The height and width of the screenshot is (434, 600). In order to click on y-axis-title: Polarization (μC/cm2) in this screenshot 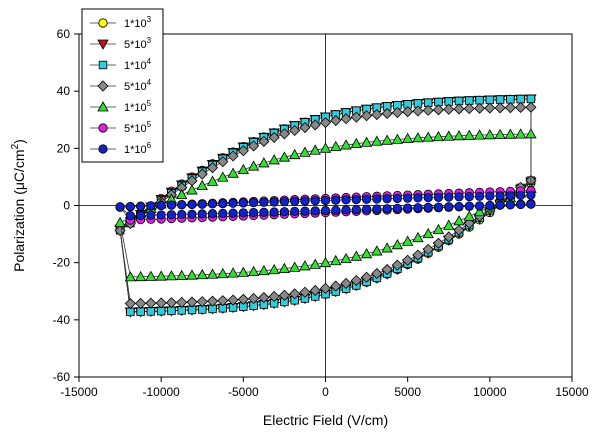, I will do `click(18, 205)`.